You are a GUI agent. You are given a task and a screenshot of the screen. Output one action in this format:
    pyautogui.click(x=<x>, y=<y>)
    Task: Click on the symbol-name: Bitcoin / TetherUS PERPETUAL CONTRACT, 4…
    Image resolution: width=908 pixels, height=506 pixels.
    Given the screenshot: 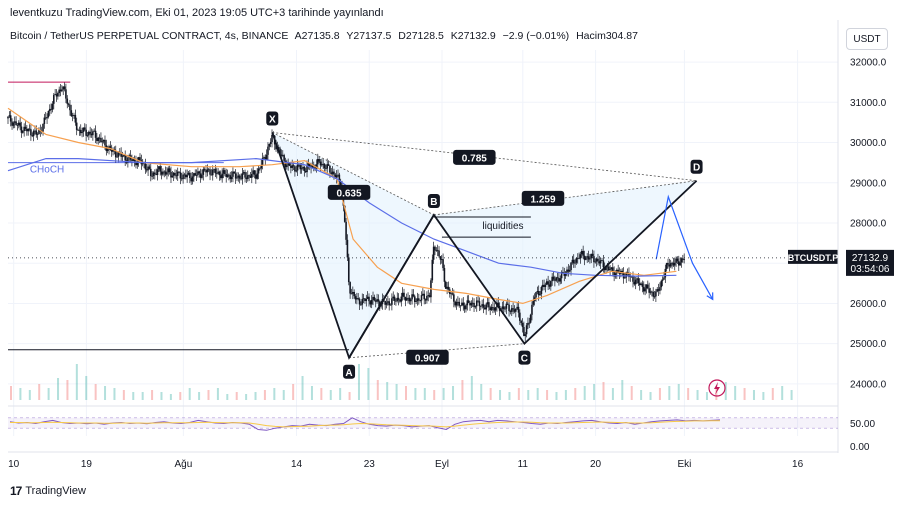 What is the action you would take?
    pyautogui.click(x=149, y=36)
    